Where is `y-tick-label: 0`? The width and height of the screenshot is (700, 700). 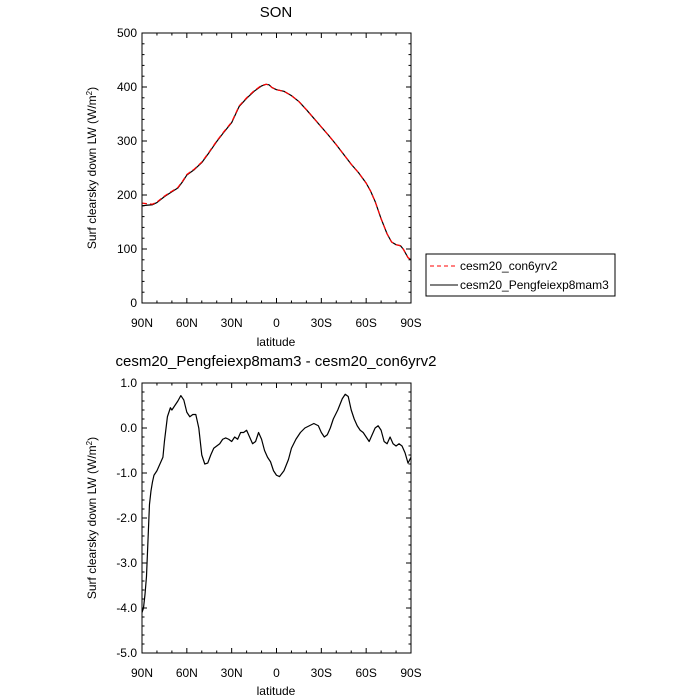
y-tick-label: 0 is located at coordinates (133, 303).